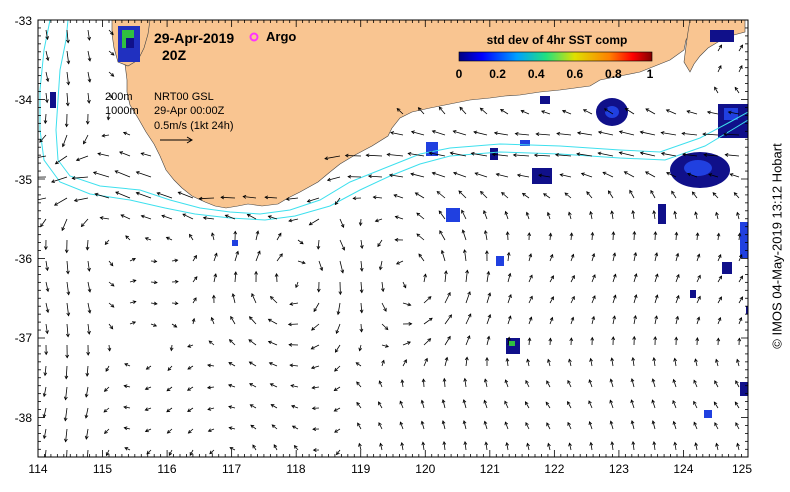  Describe the element at coordinates (24, 180) in the screenshot. I see `y-tick: -35` at that location.